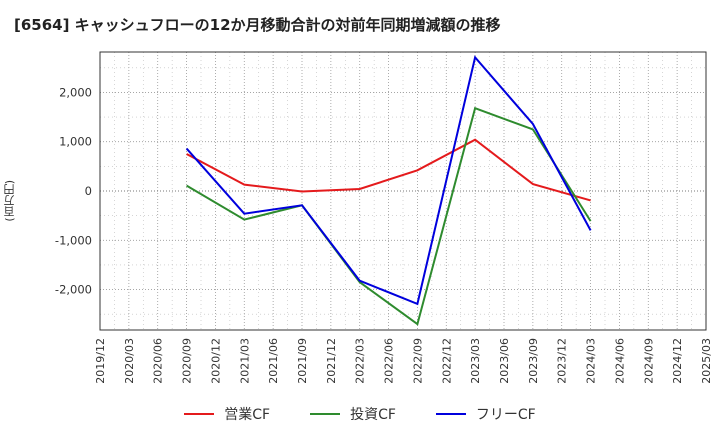 Image resolution: width=720 pixels, height=440 pixels. What do you see at coordinates (158, 361) in the screenshot?
I see `x-tick-label: 2020/06` at bounding box center [158, 361].